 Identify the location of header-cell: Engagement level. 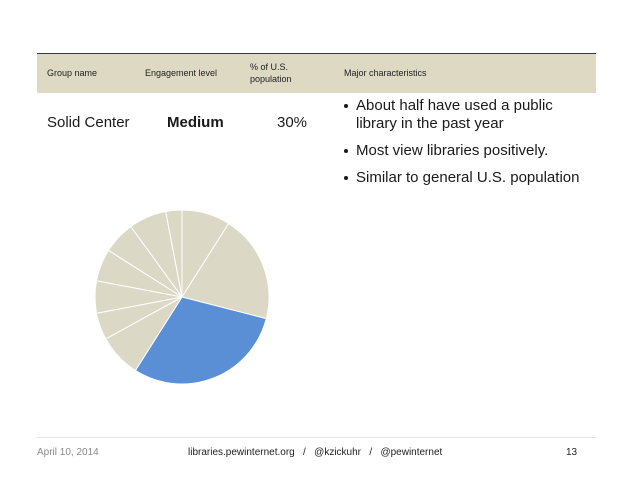
(181, 73).